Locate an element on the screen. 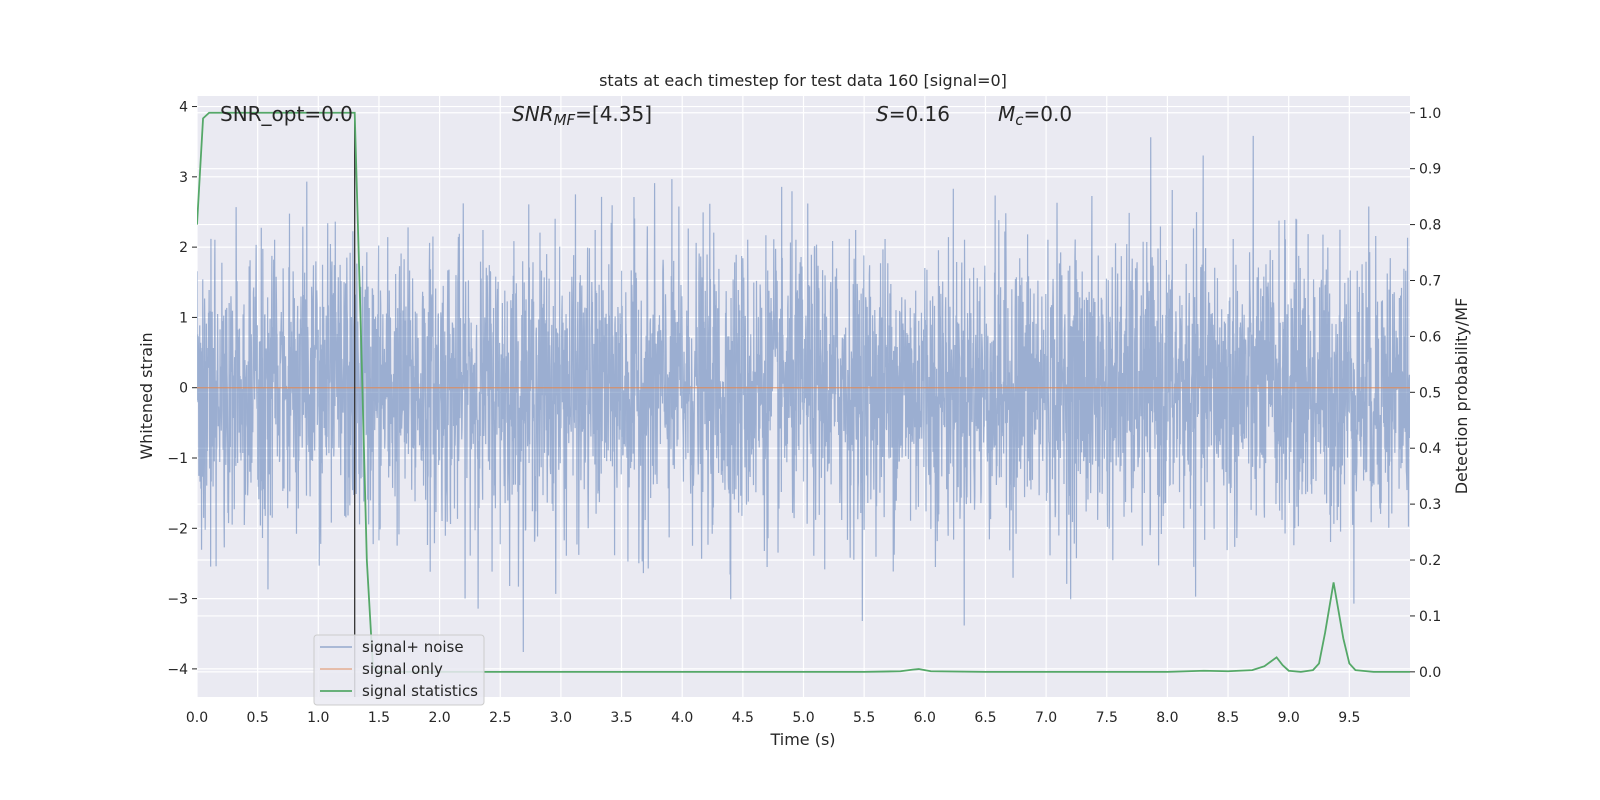  y-right-tick-label: 0.9 is located at coordinates (1430, 170).